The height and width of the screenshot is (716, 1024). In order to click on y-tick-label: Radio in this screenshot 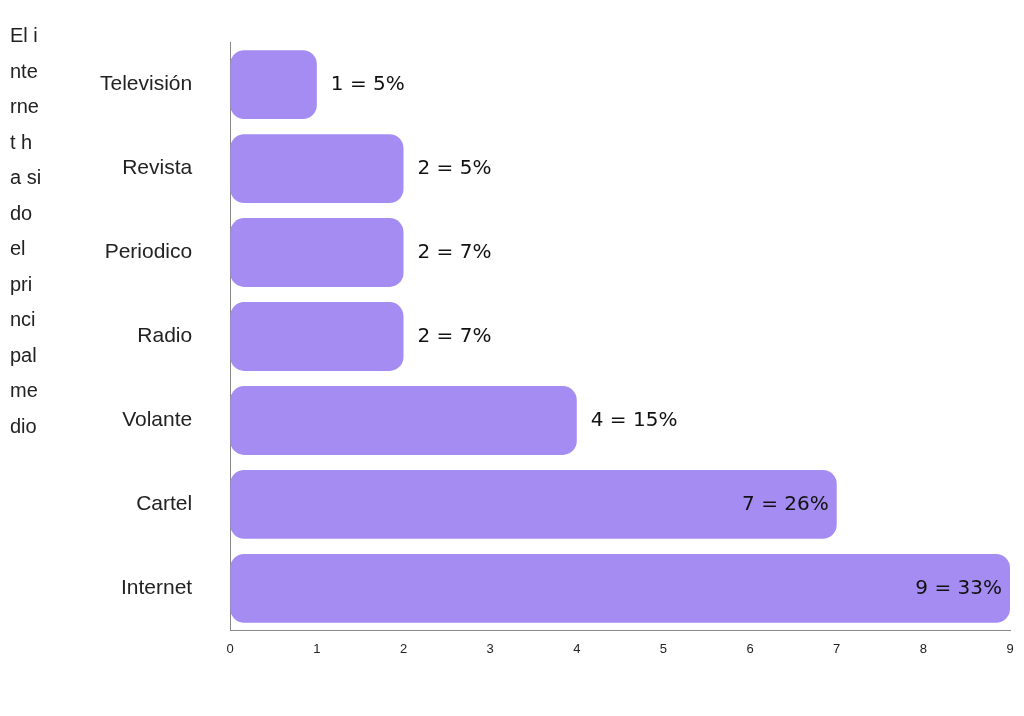, I will do `click(165, 335)`.